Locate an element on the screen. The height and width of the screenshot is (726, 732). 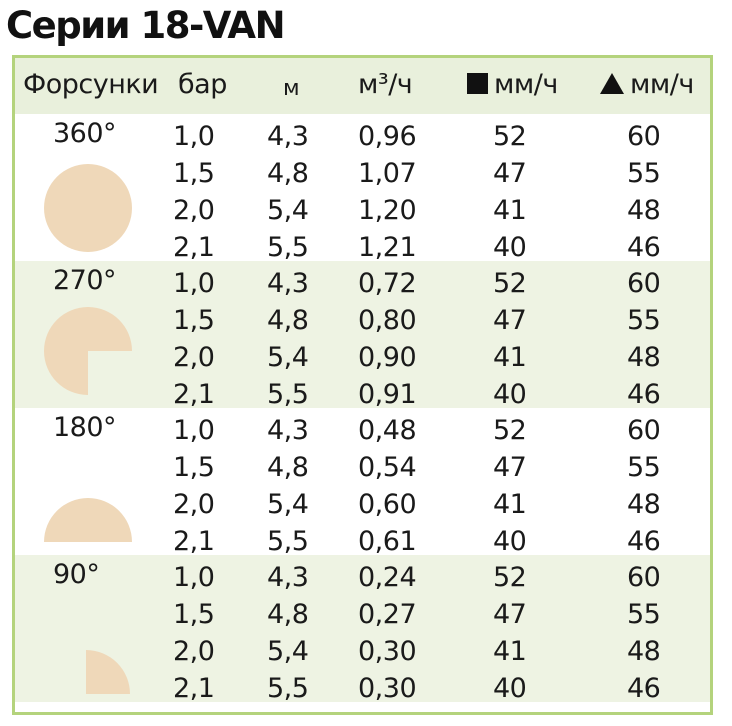
arc-label: 360° is located at coordinates (85, 133).